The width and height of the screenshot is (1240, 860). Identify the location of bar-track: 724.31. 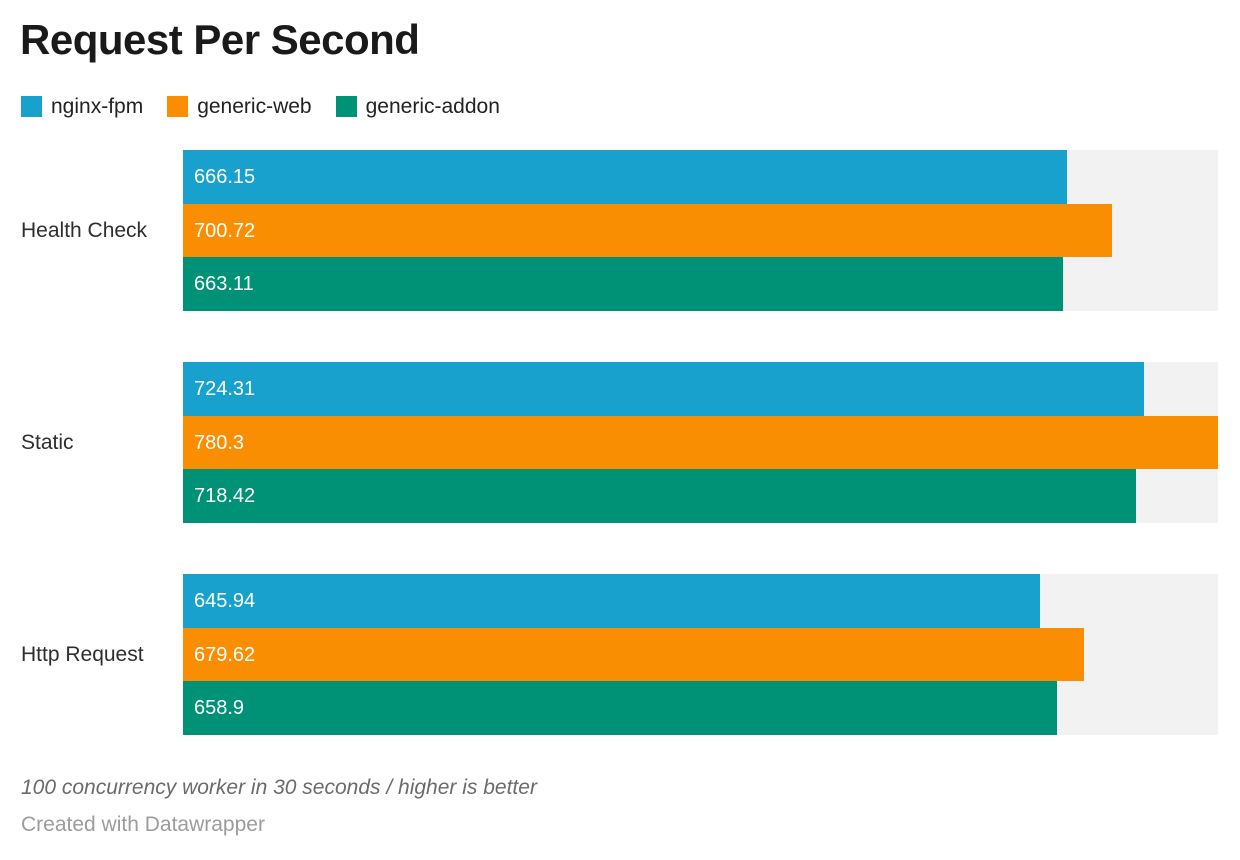
(700, 389).